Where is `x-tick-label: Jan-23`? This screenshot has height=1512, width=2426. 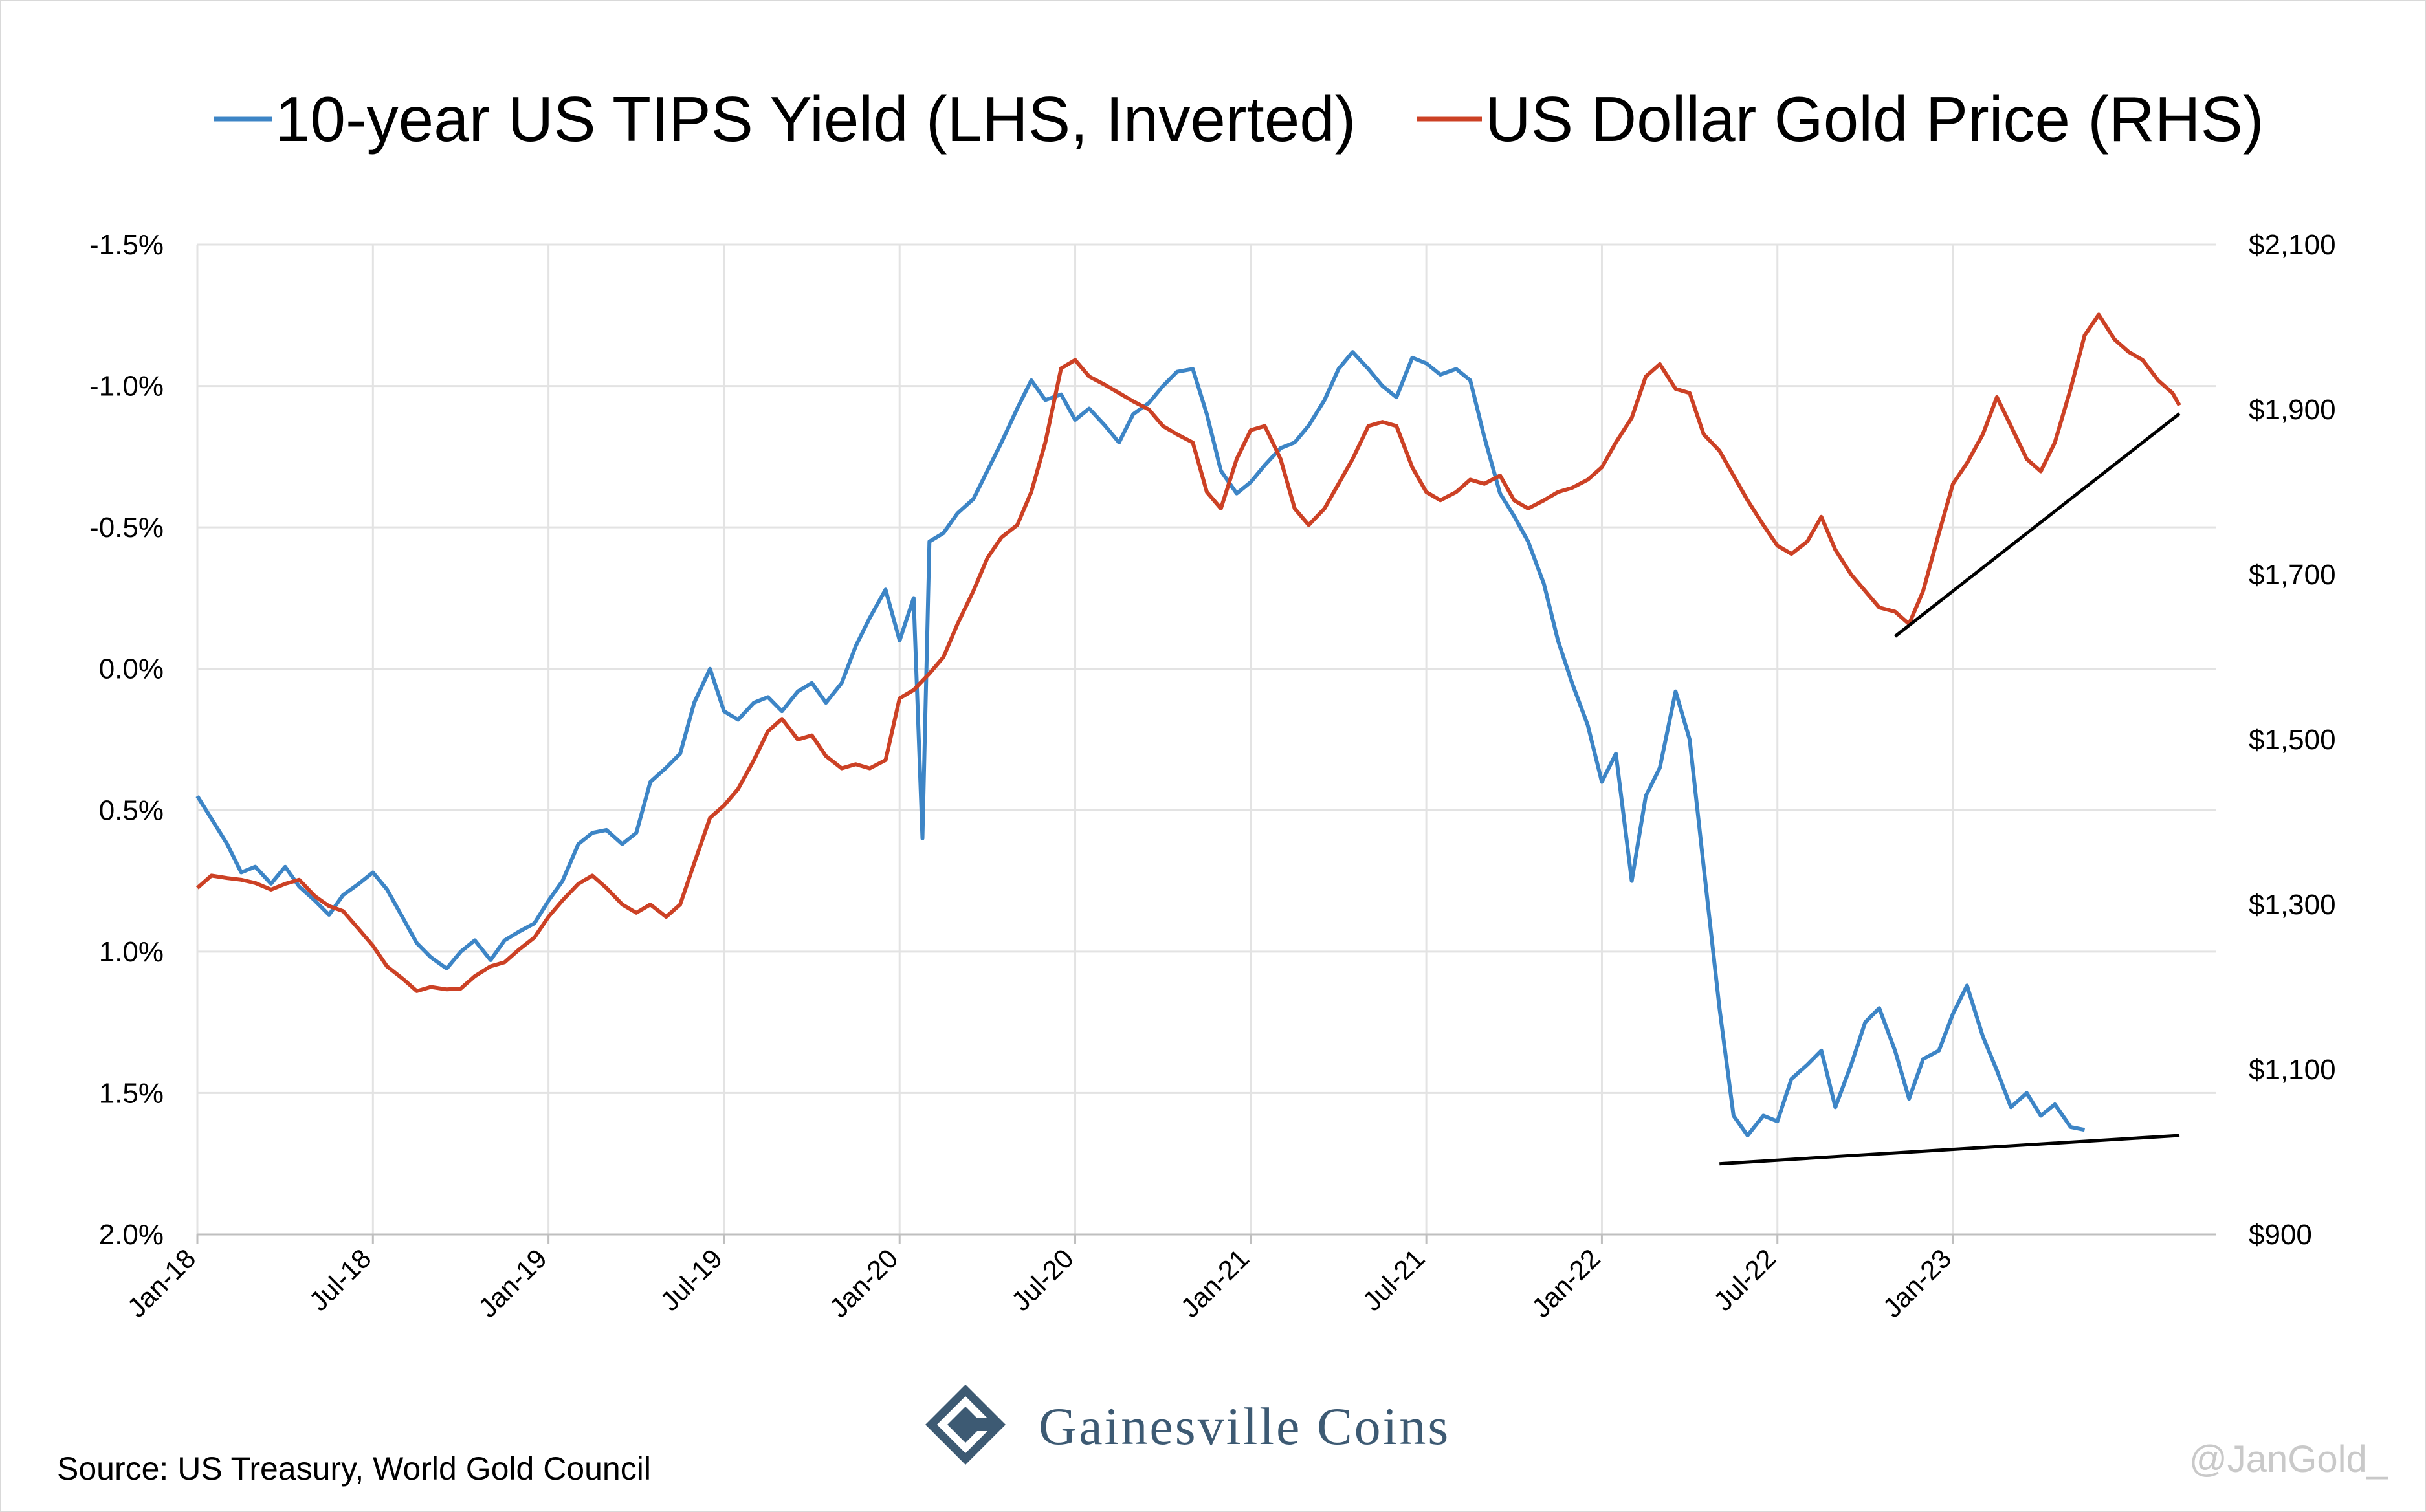 x-tick-label: Jan-23 is located at coordinates (1917, 1283).